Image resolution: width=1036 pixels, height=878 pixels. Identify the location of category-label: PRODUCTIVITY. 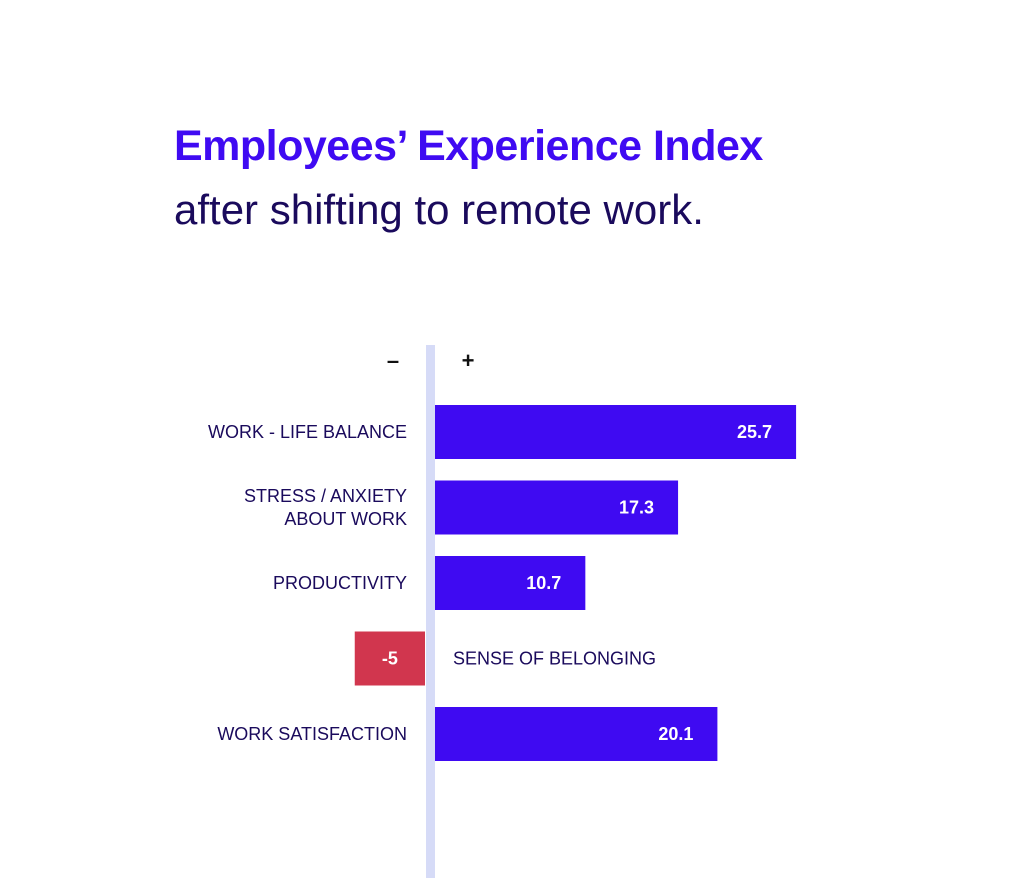
(340, 583).